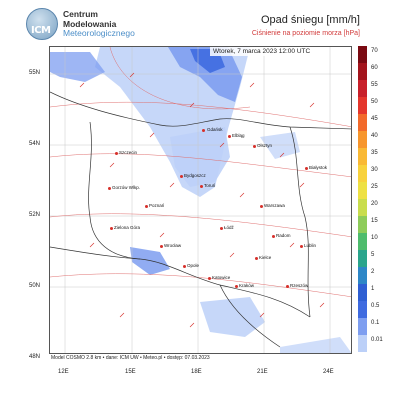 Image resolution: width=406 pixels, height=406 pixels. What do you see at coordinates (374, 119) in the screenshot?
I see `legend-label: 45` at bounding box center [374, 119].